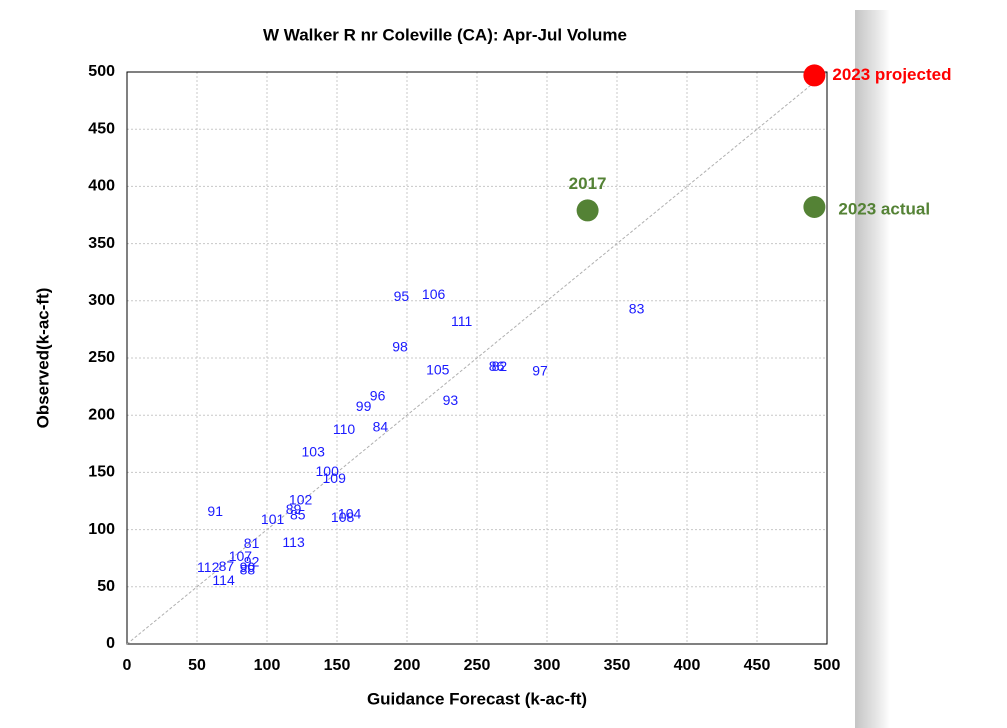 The image size is (1007, 728). Describe the element at coordinates (127, 665) in the screenshot. I see `x-tick-label: 0` at that location.